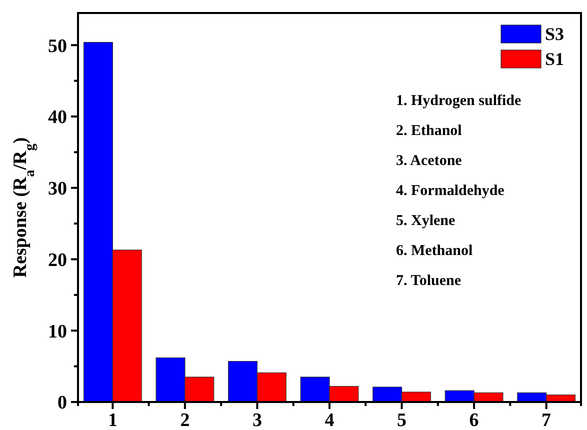 The height and width of the screenshot is (430, 587). I want to click on annotation: 4. Formaldehyde, so click(450, 191).